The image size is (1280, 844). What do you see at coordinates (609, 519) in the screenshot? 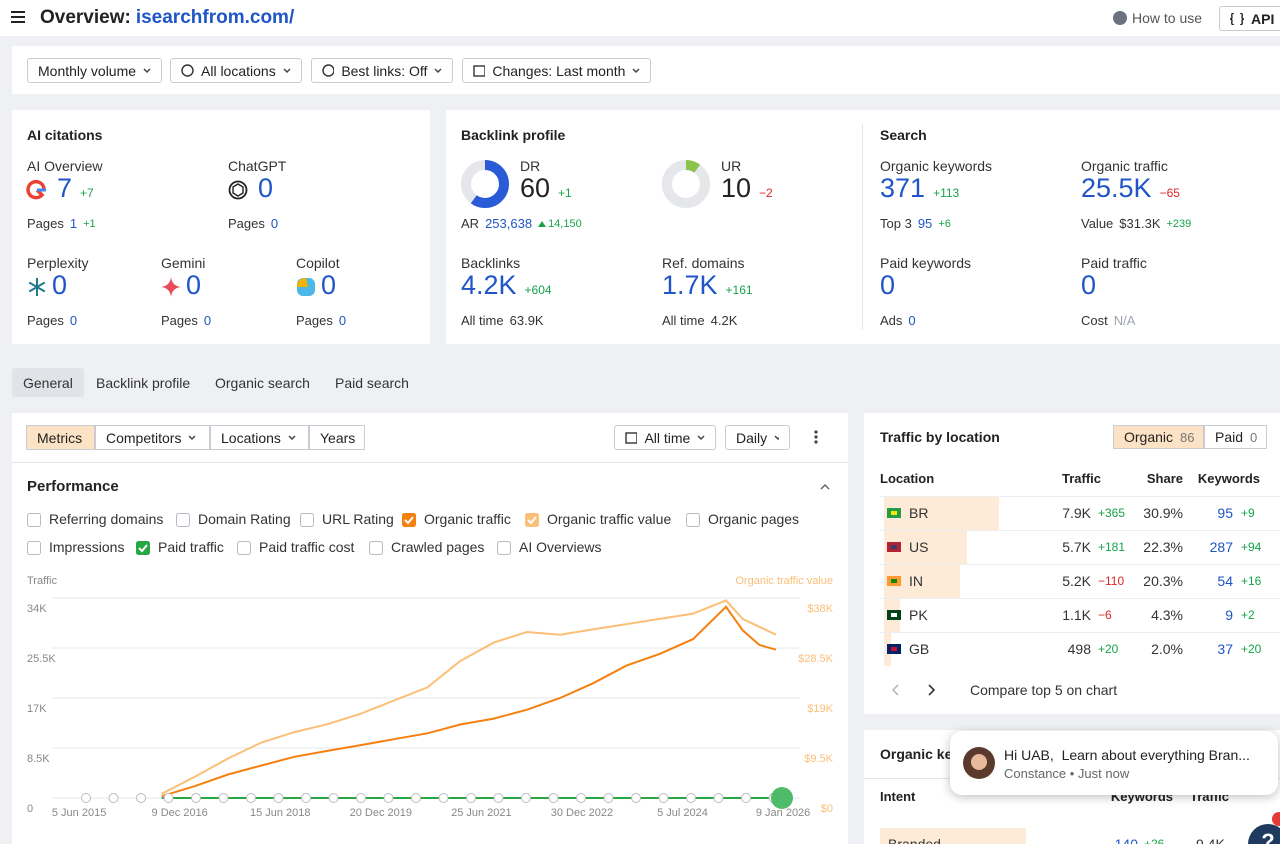
I see `legend-label: Organic traffic value` at bounding box center [609, 519].